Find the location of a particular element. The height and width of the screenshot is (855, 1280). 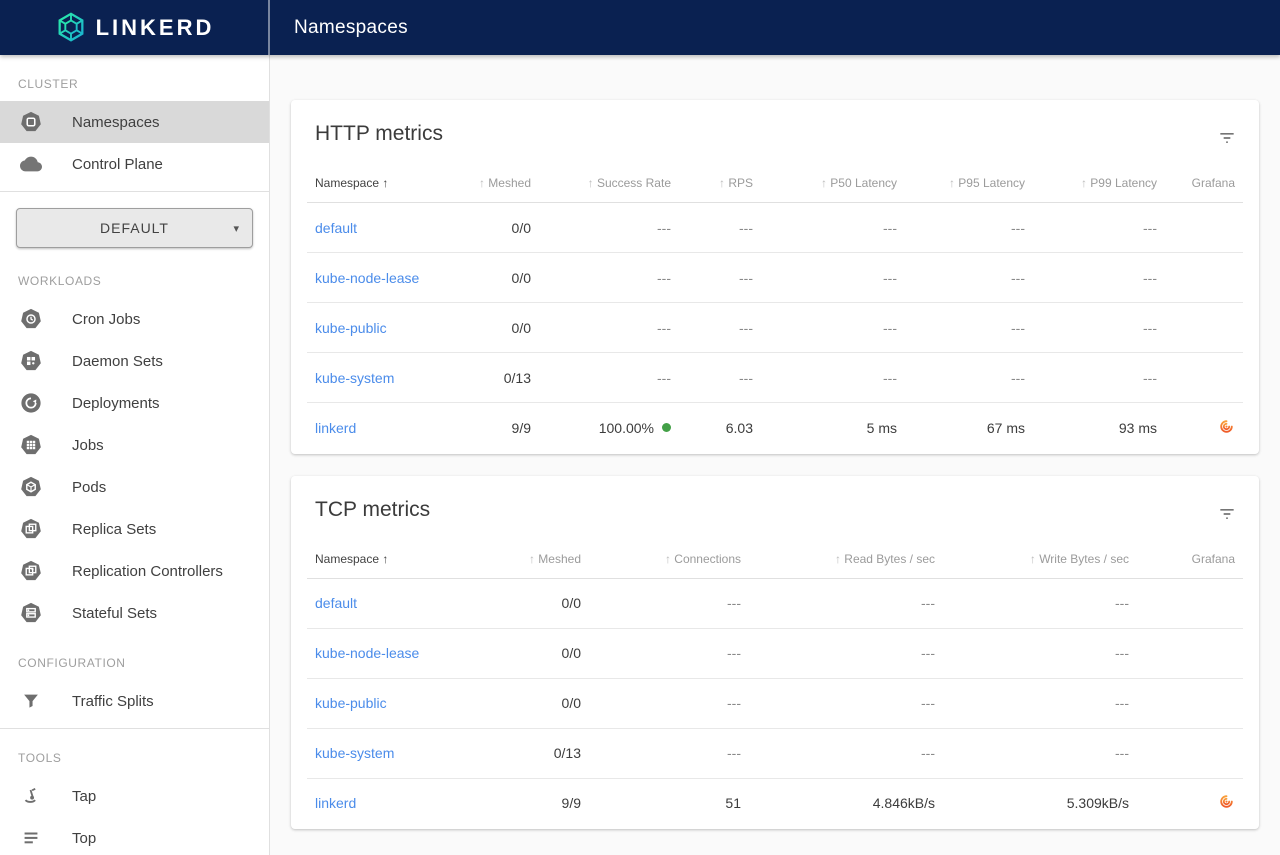

sidebar-item-jobs: Jobs is located at coordinates (134, 445).